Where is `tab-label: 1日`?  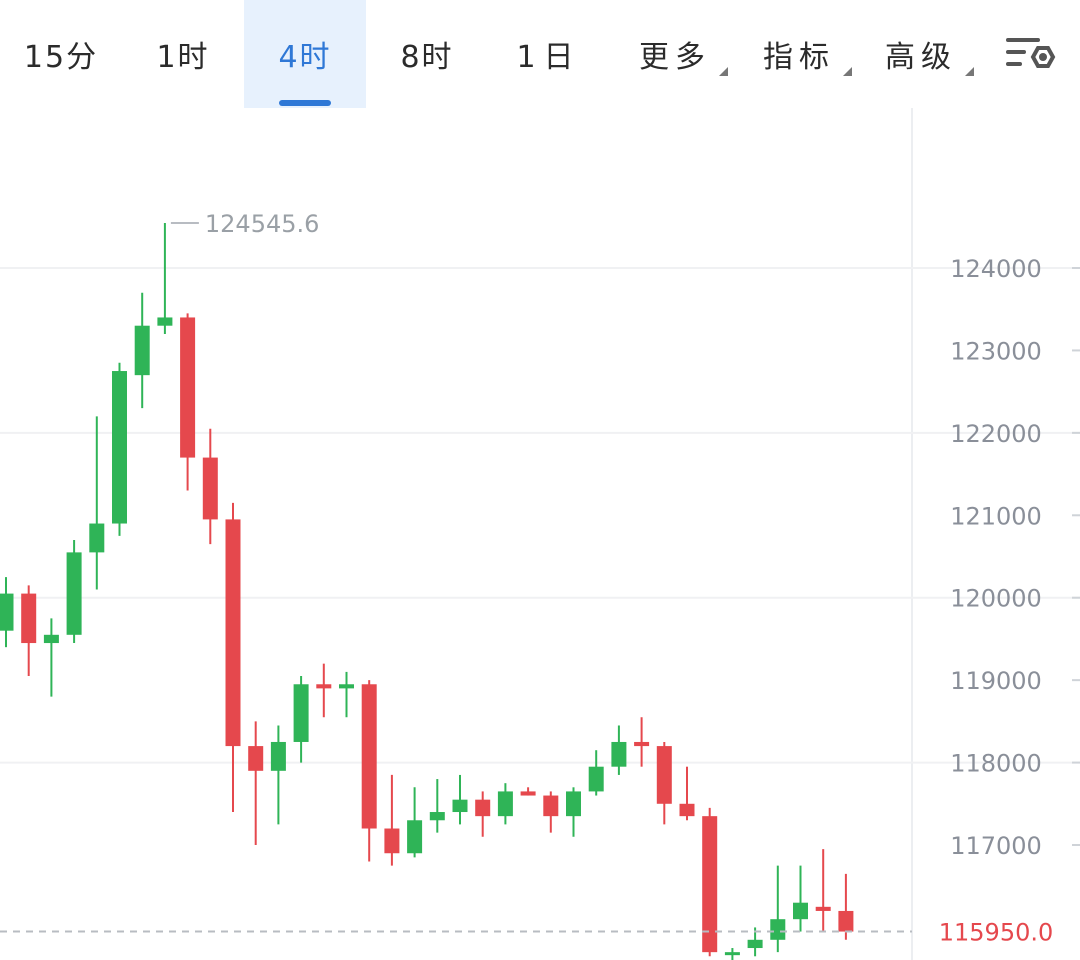 tab-label: 1日 is located at coordinates (549, 57).